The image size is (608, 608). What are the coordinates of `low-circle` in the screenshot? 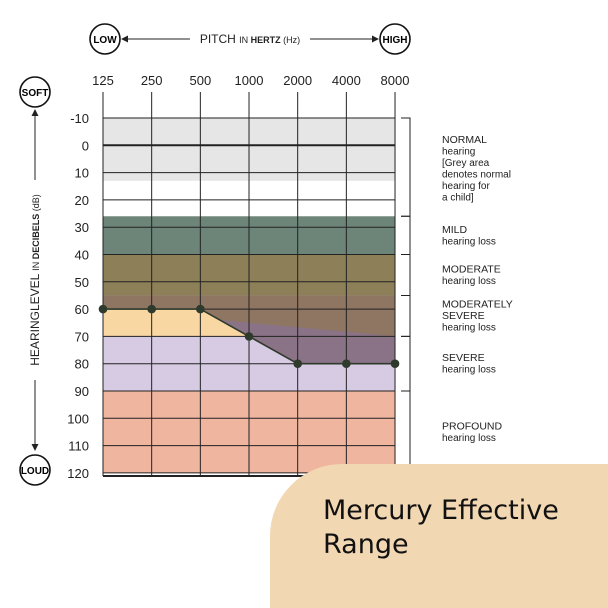 It's located at (105, 39).